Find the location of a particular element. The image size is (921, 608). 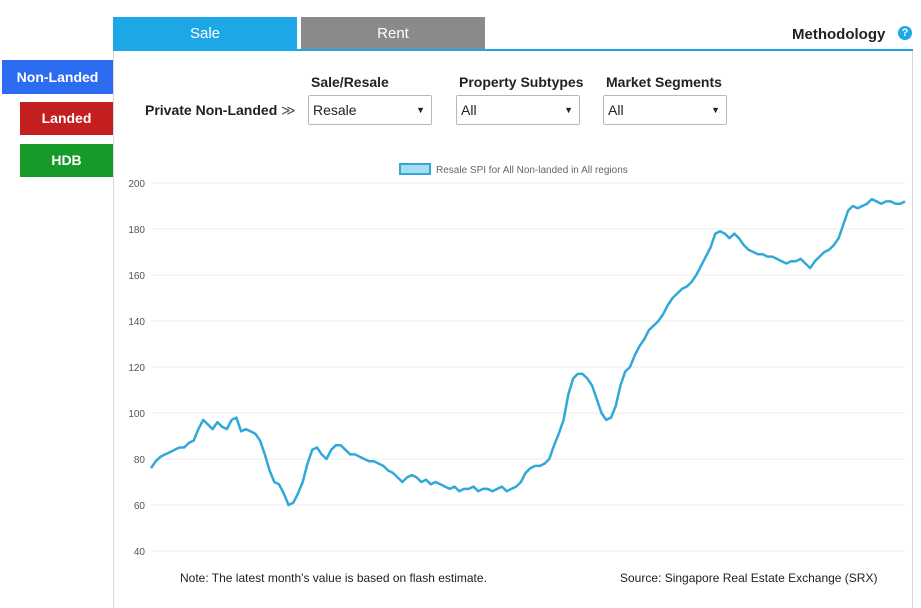

sidebar-item-non-landed: Non-Landed is located at coordinates (57, 77).